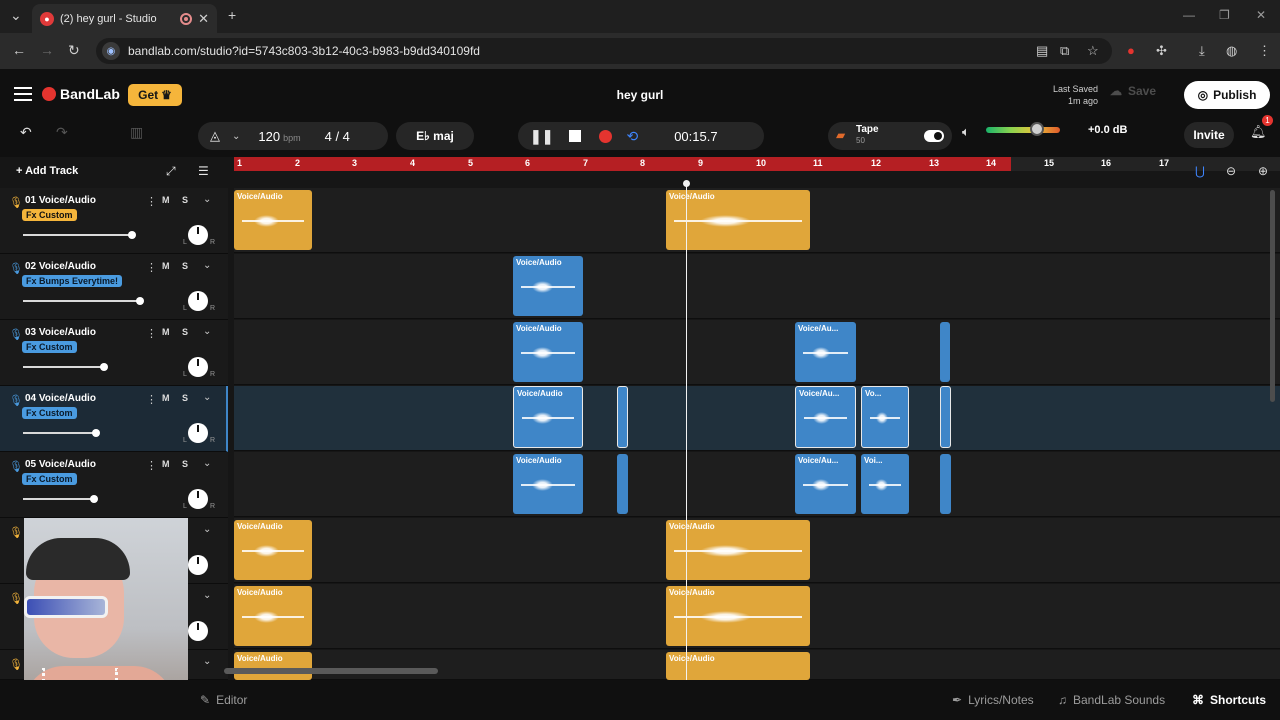  What do you see at coordinates (47, 50) in the screenshot?
I see `forward-icon: →` at bounding box center [47, 50].